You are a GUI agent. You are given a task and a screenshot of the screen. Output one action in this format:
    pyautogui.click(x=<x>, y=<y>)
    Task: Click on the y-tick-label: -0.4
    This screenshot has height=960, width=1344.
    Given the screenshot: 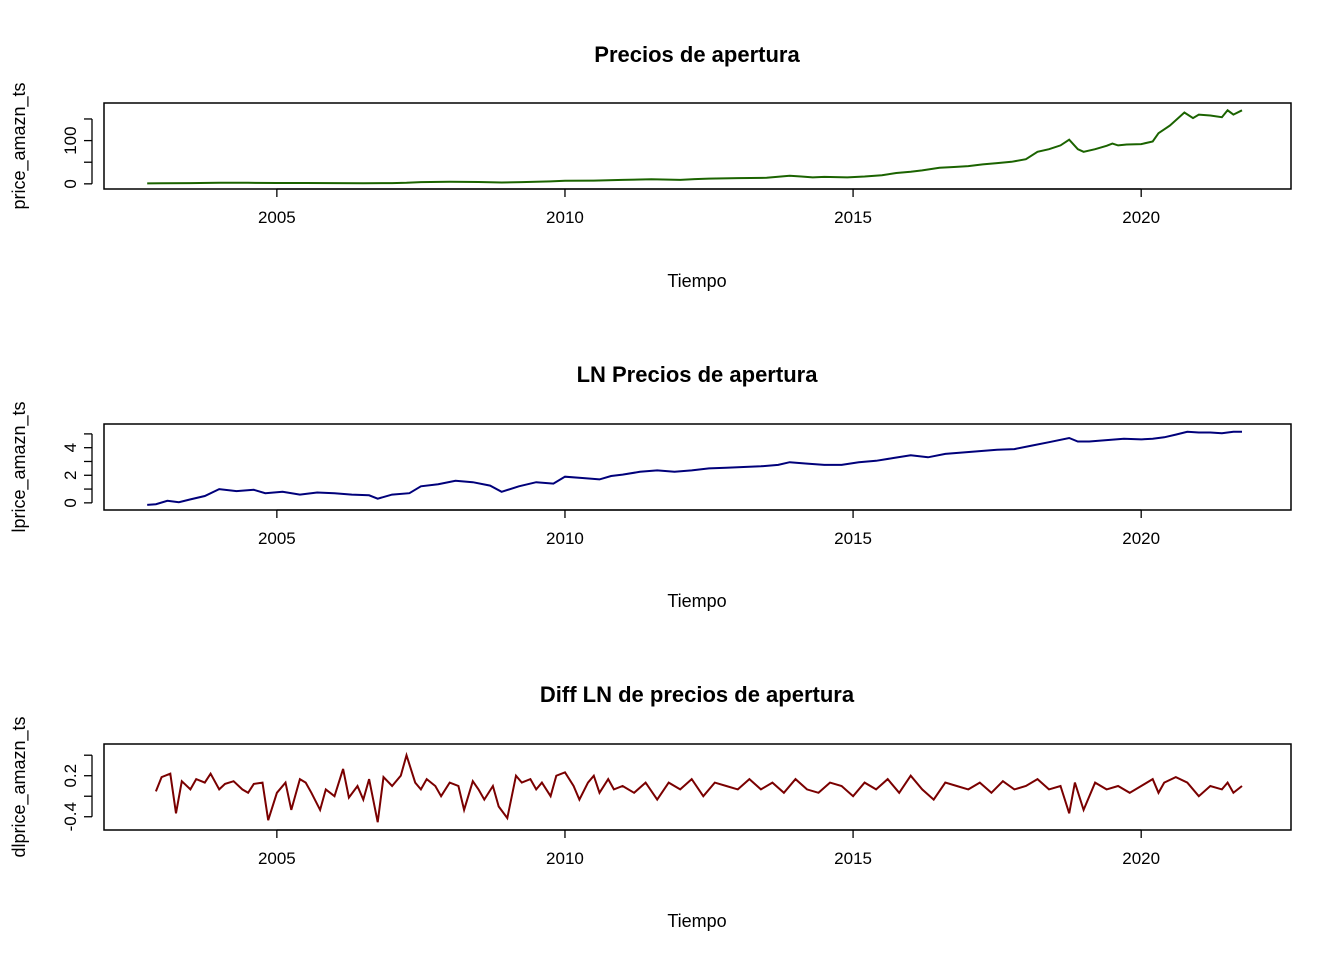 What is the action you would take?
    pyautogui.click(x=70, y=816)
    